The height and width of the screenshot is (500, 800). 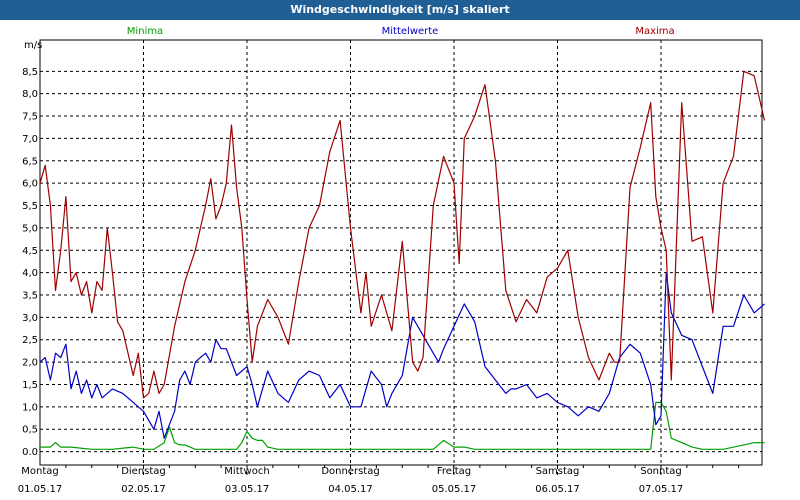 I want to click on y-axis-label: m/s, so click(x=33, y=45).